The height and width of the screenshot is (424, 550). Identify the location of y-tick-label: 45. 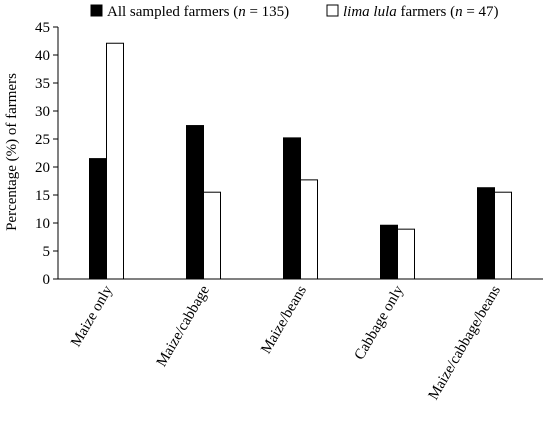
(42, 28).